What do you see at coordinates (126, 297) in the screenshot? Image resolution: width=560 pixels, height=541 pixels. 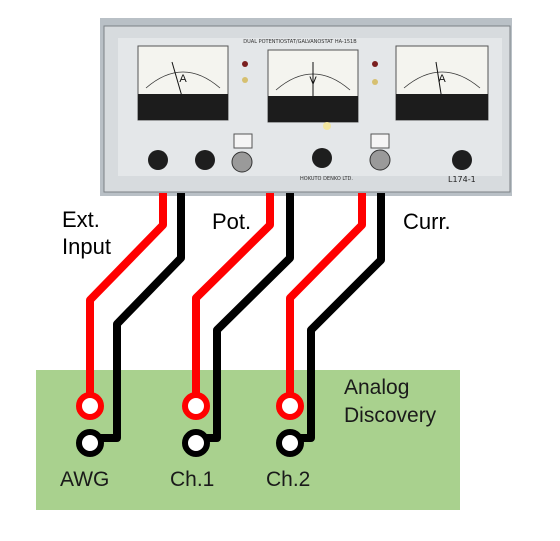 I see `red-wire-ext-input` at bounding box center [126, 297].